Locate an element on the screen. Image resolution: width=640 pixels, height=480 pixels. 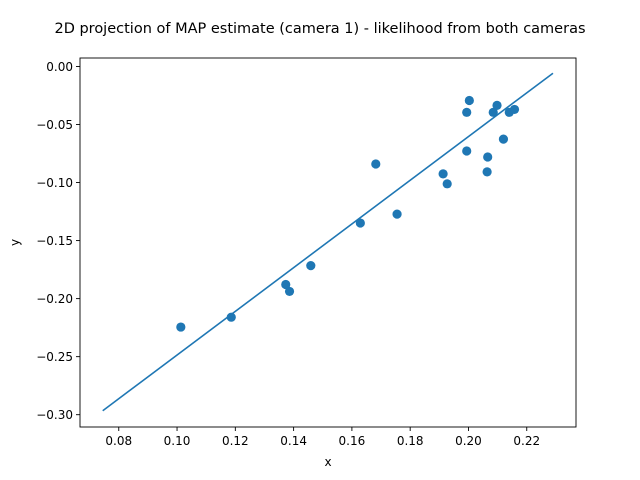
x-axis-label: x is located at coordinates (327, 462).